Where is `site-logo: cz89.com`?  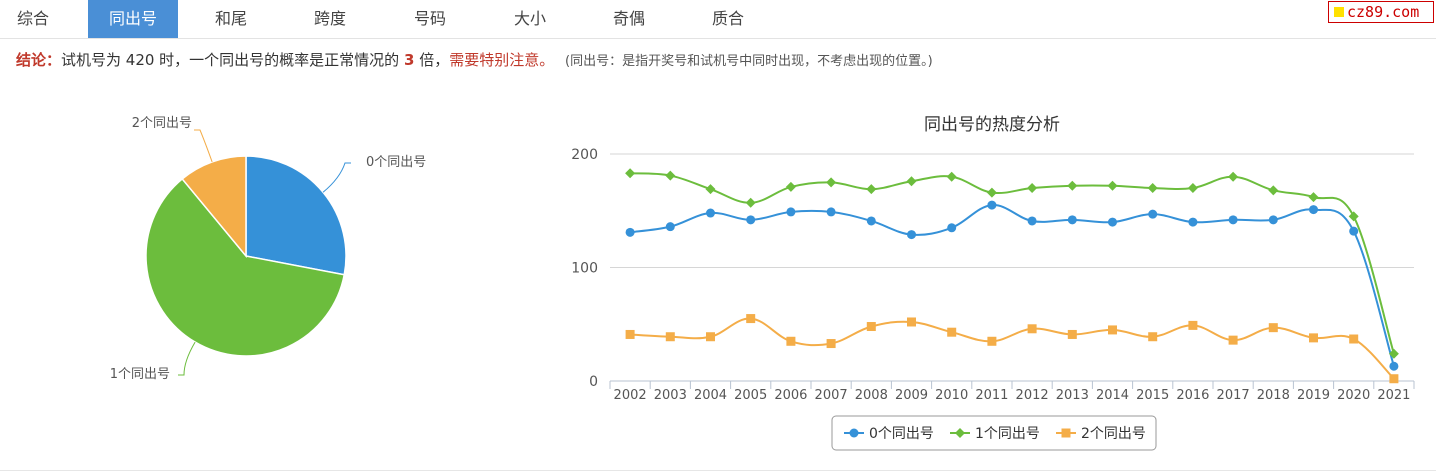 site-logo: cz89.com is located at coordinates (1381, 12).